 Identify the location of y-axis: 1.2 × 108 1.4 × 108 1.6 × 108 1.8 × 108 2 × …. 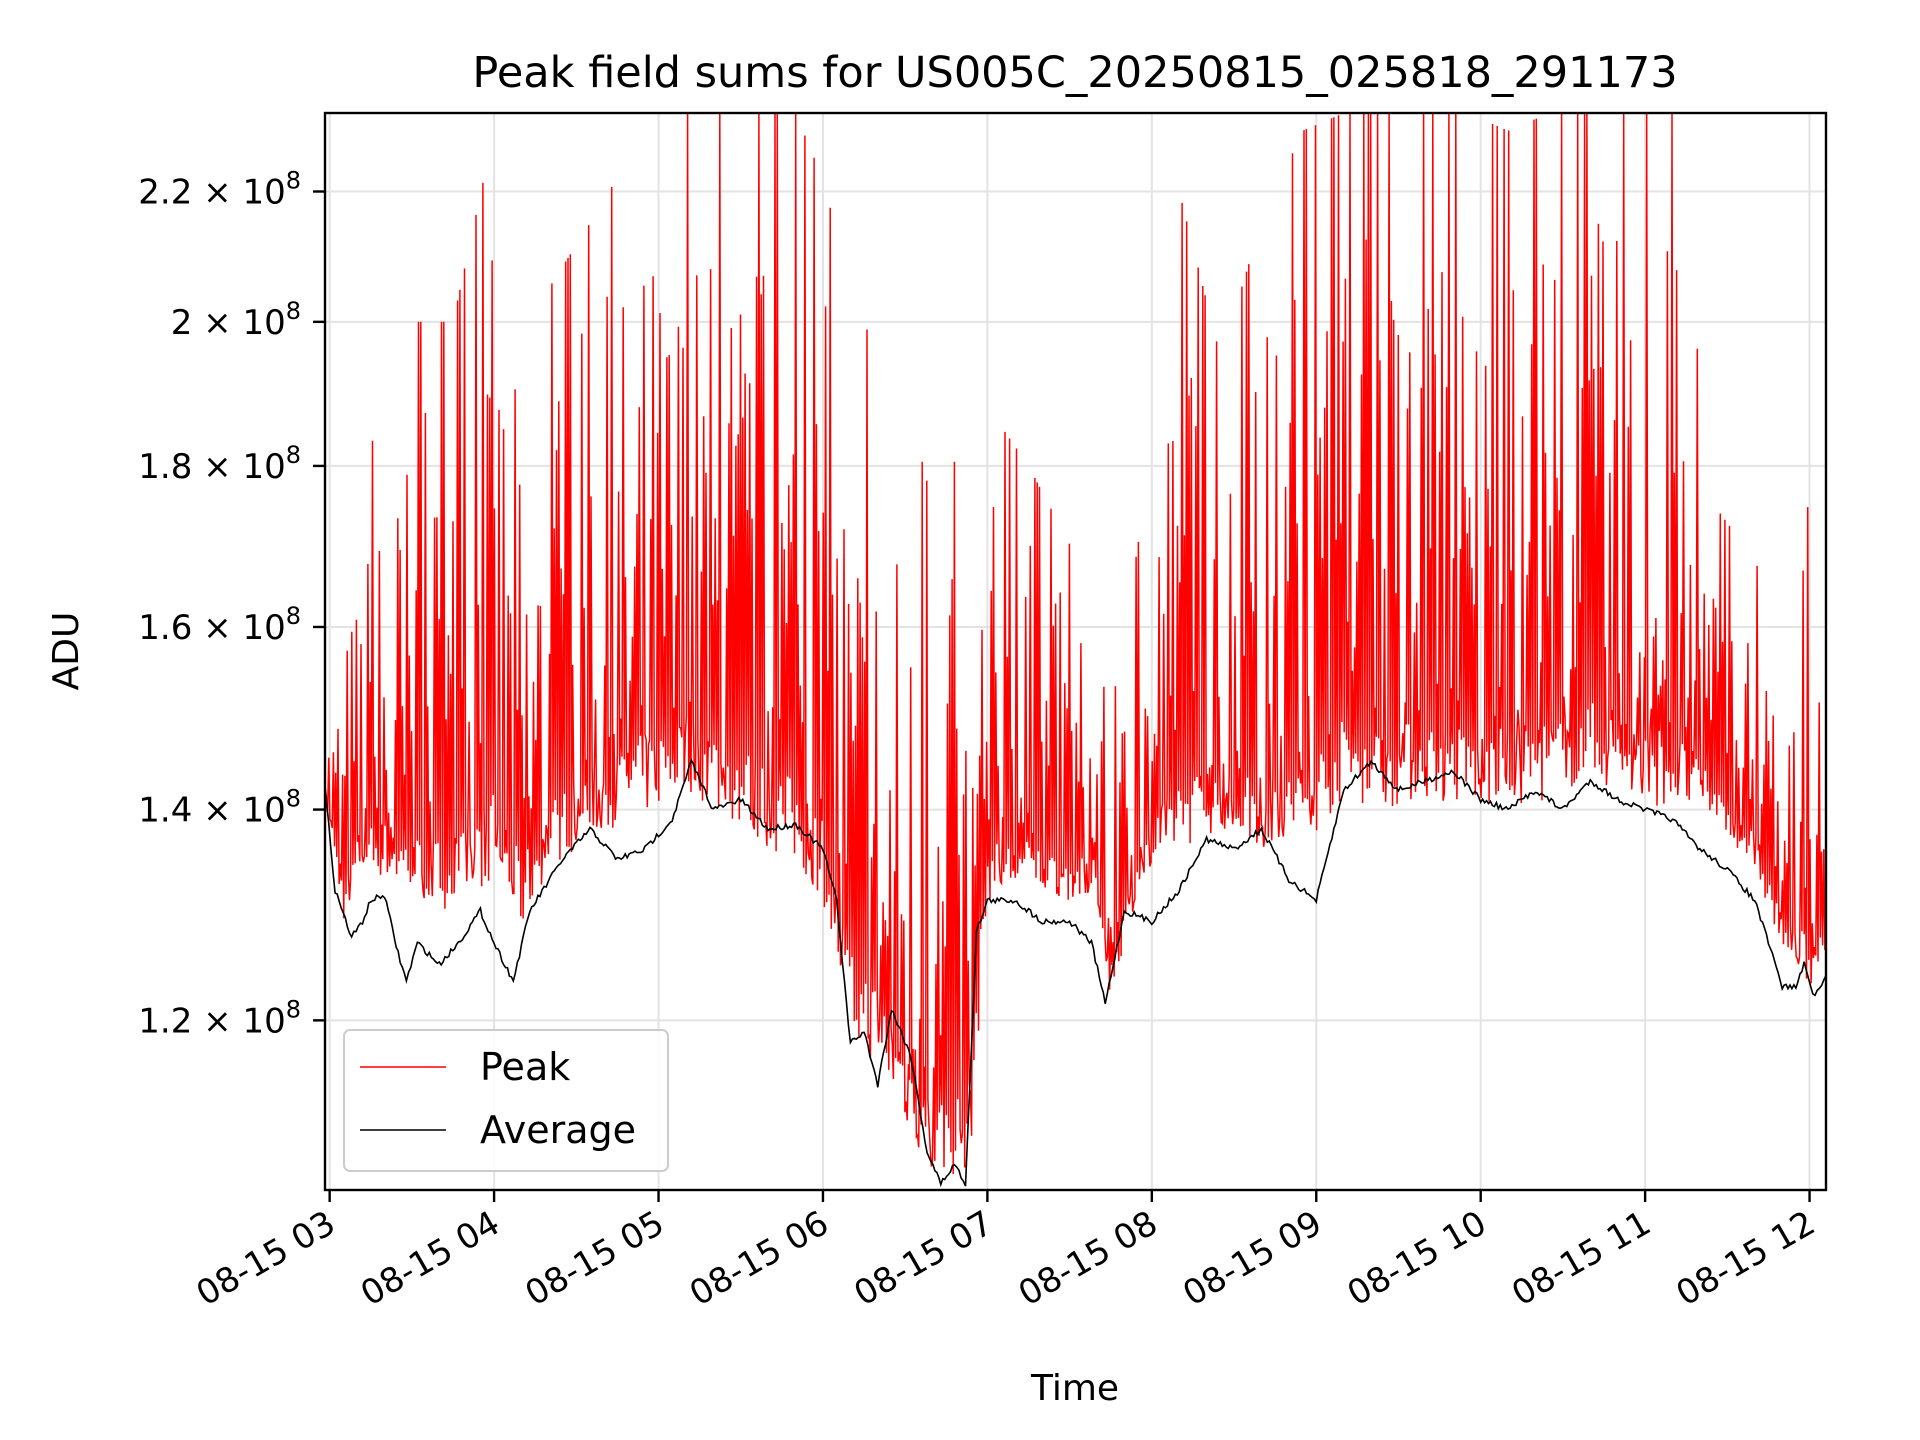
(231, 604).